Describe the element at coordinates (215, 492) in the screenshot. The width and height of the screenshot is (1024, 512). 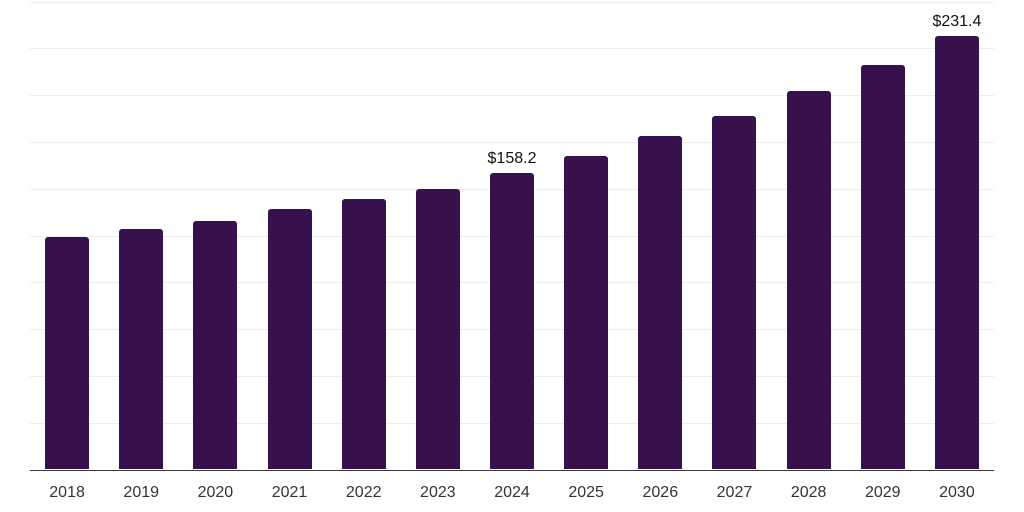
I see `x-tick-label-2020: 2020` at that location.